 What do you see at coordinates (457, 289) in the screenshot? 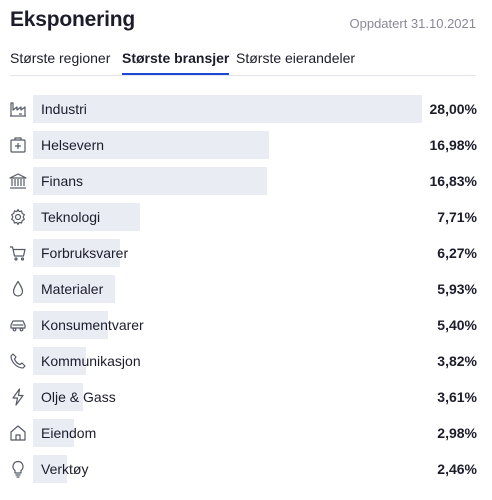
I see `sector-value: 5,93%` at bounding box center [457, 289].